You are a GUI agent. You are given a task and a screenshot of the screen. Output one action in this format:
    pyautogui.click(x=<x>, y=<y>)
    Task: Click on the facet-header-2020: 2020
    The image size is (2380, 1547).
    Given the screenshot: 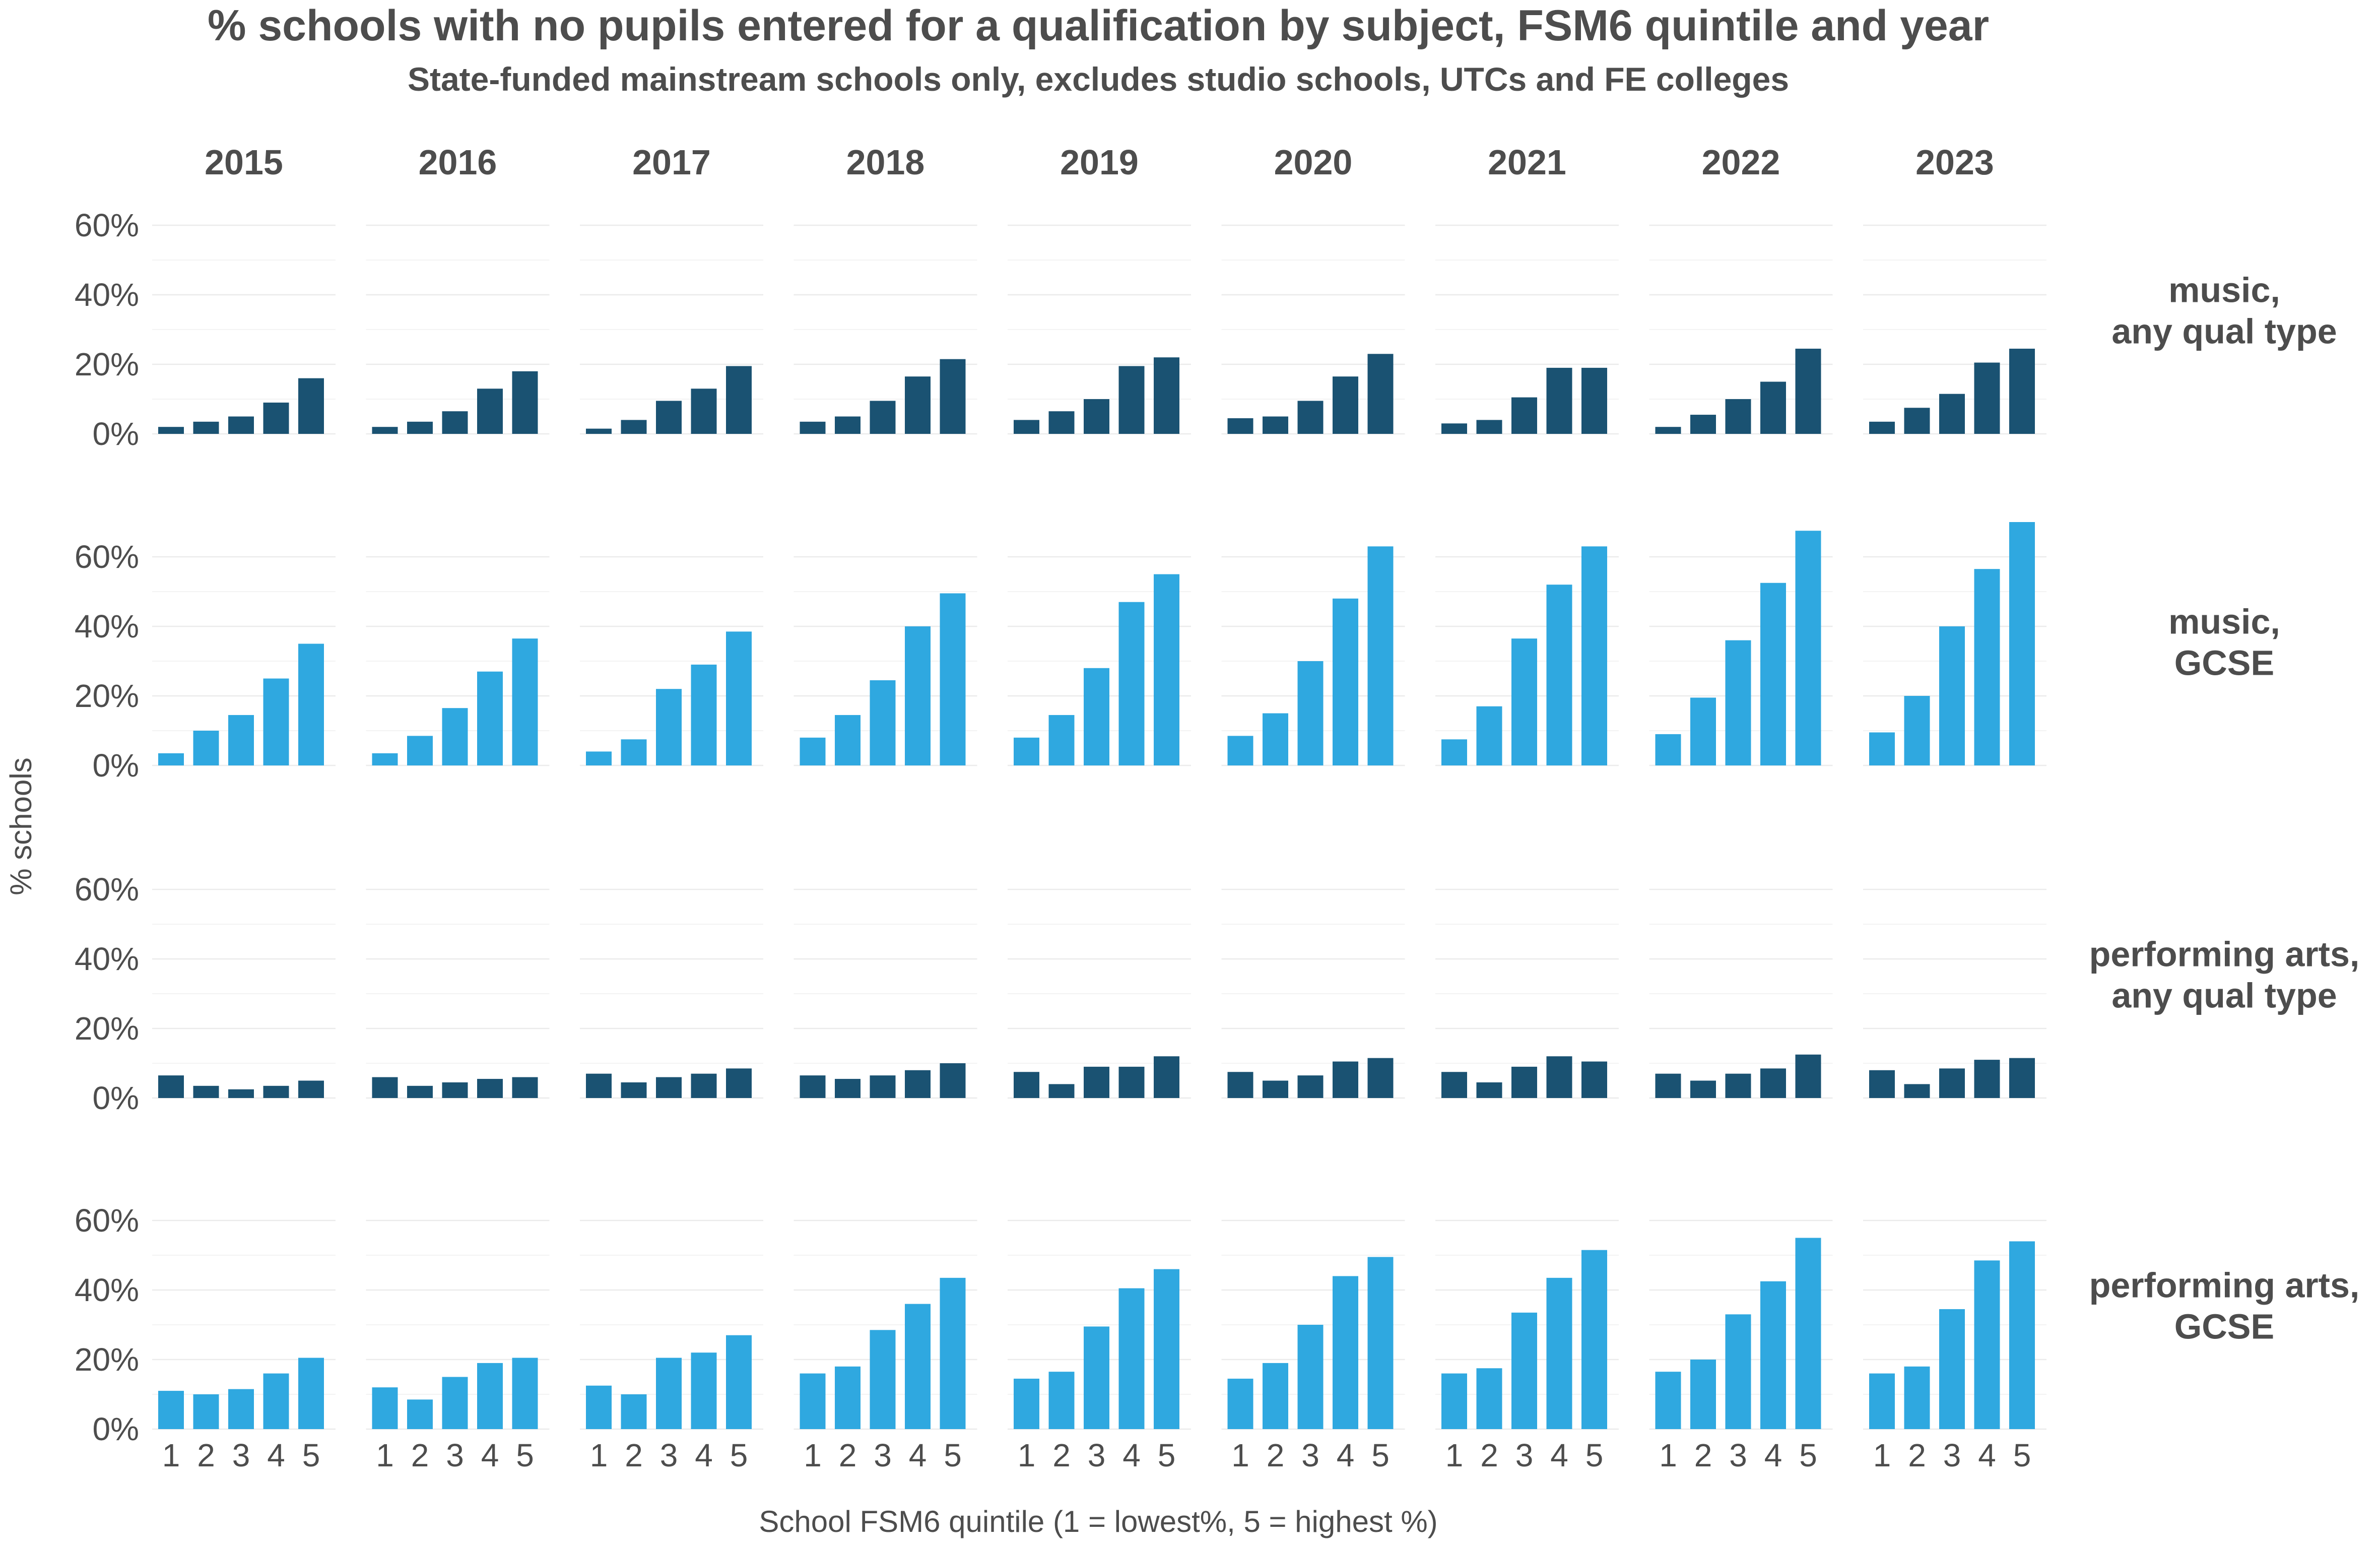 What is the action you would take?
    pyautogui.click(x=1313, y=162)
    